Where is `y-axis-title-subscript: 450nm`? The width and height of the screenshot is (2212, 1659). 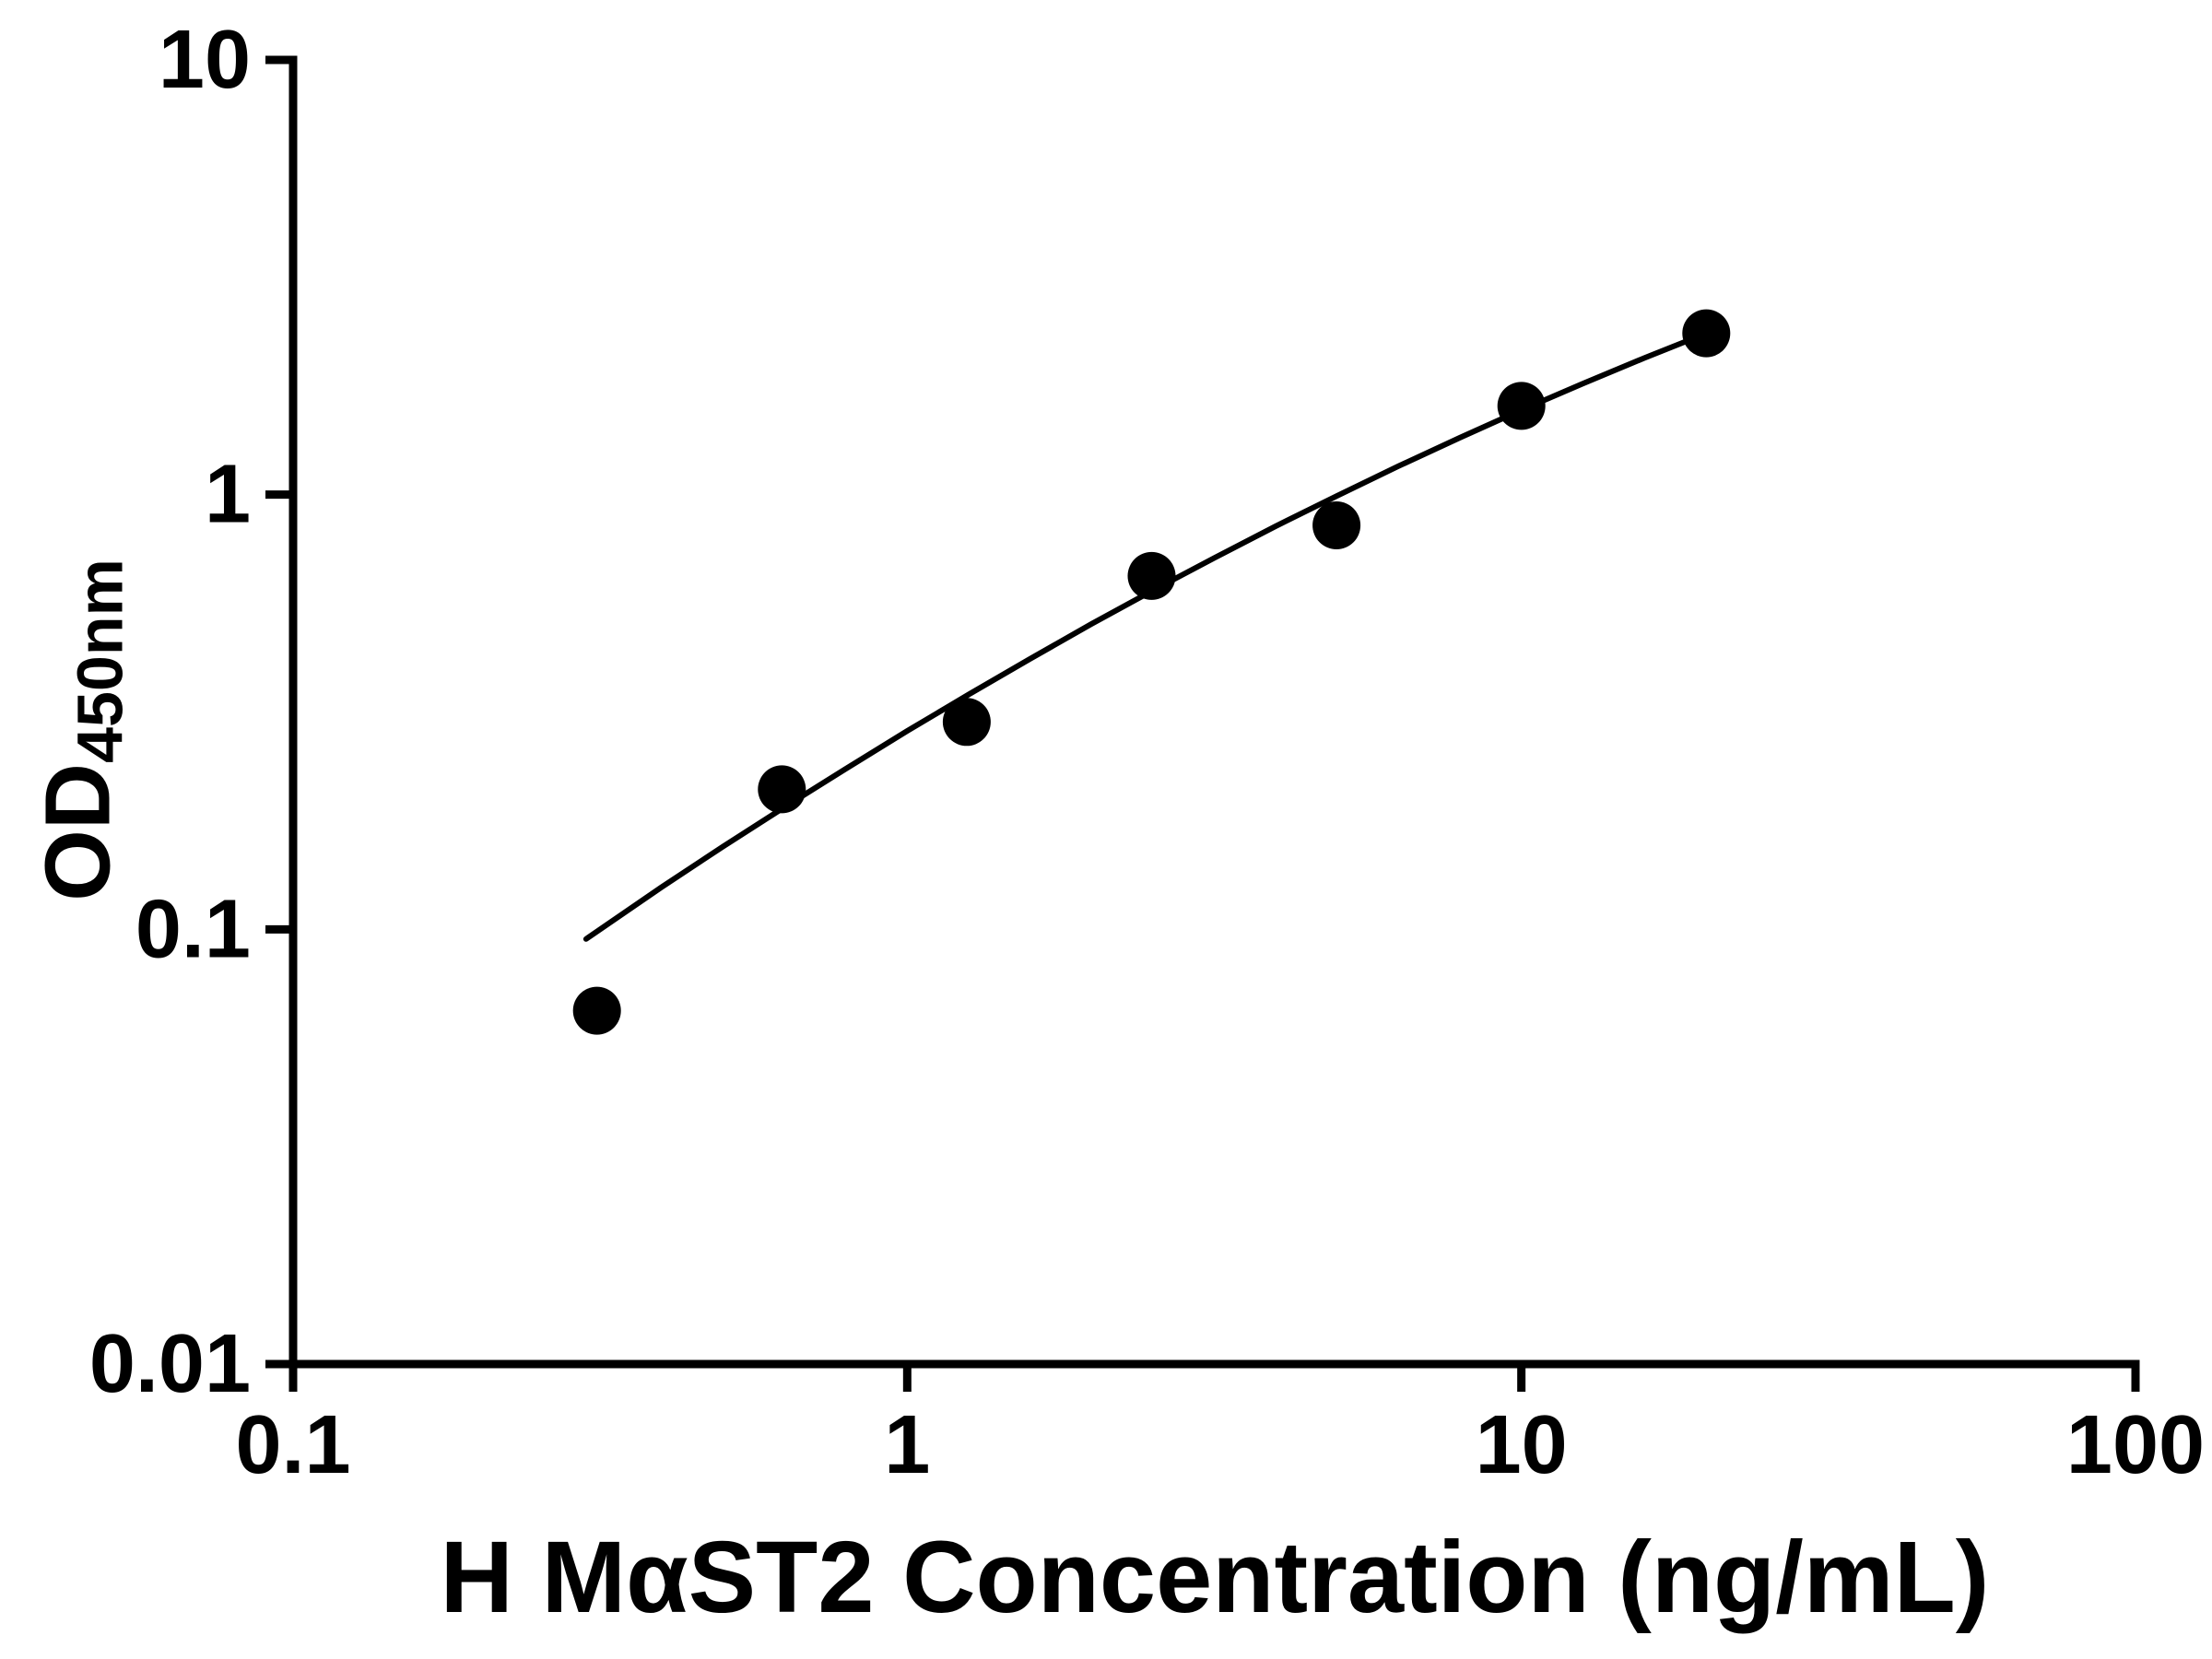
y-axis-title-subscript: 450nm is located at coordinates (100, 661).